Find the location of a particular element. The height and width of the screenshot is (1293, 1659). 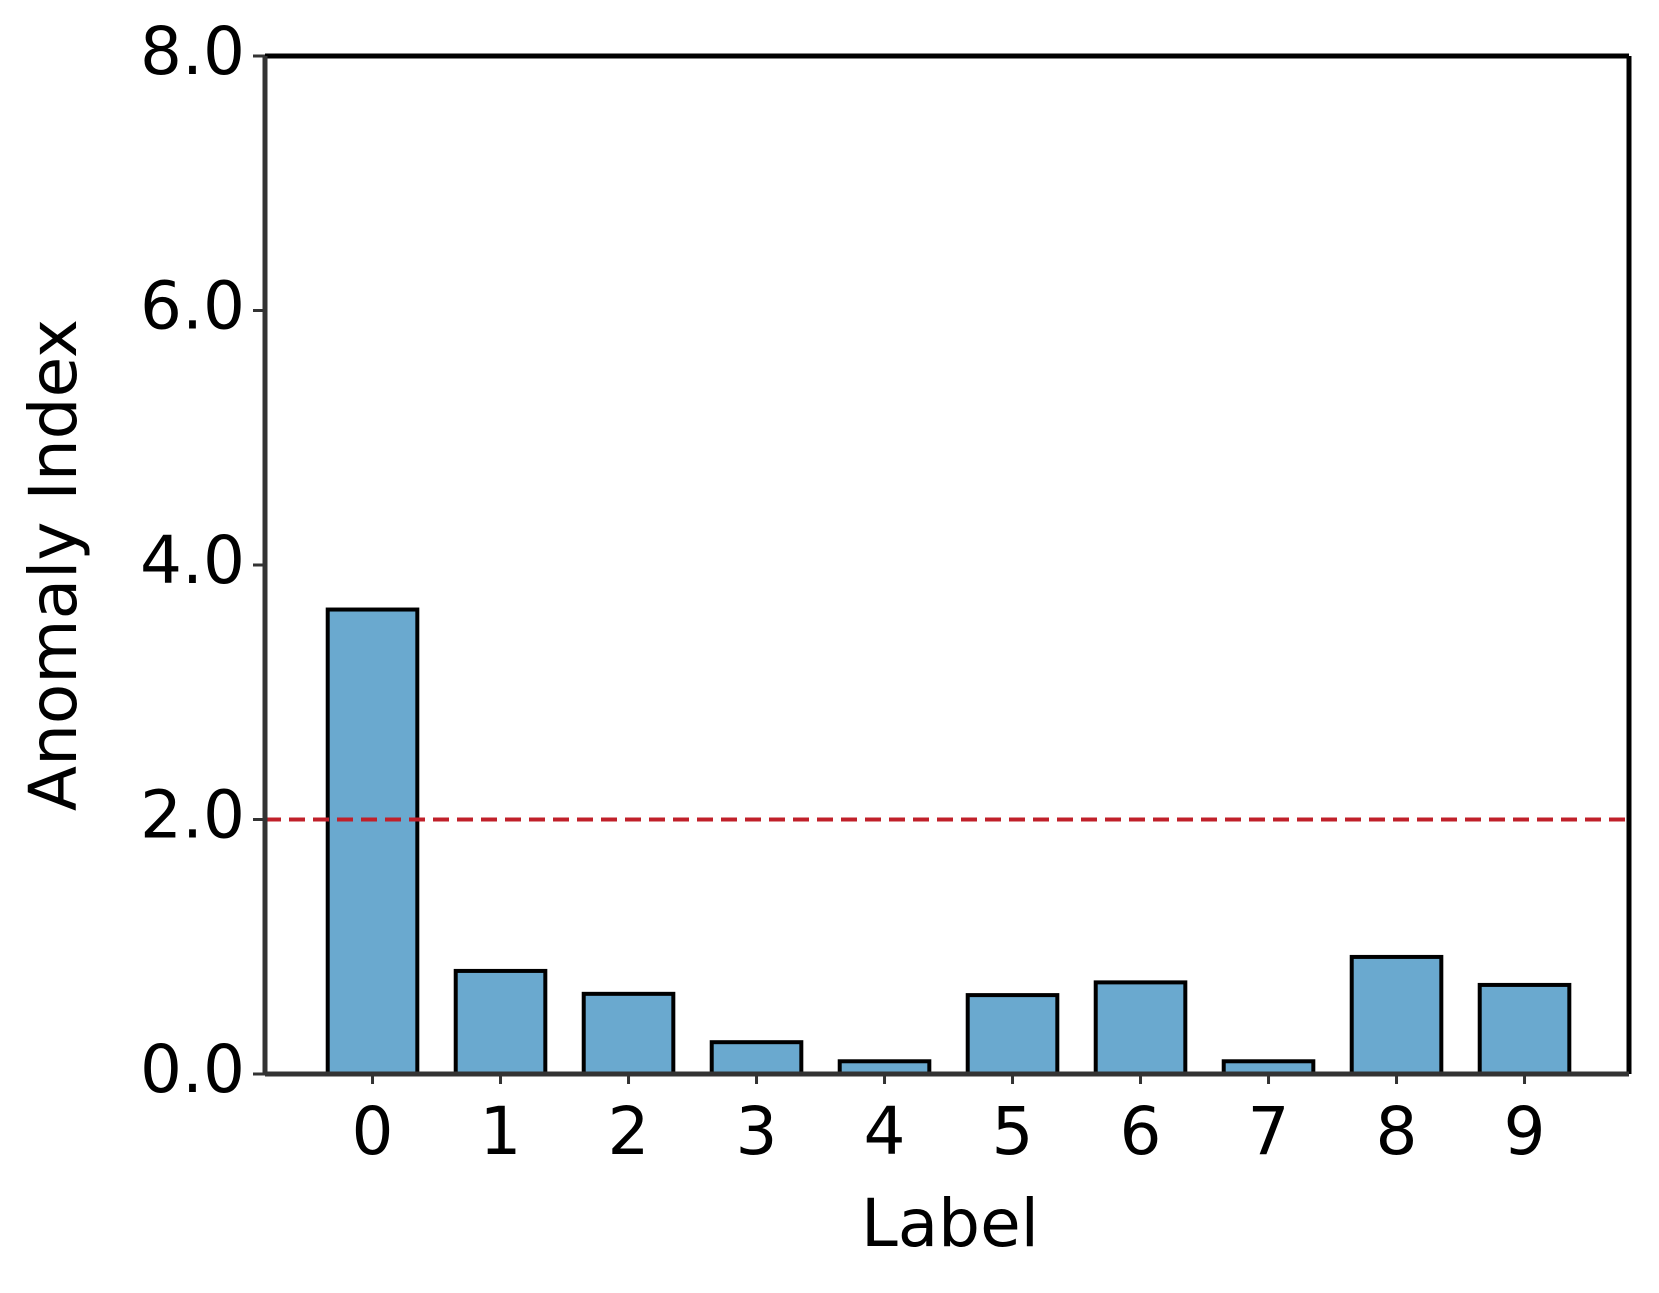

x-tick-label: 5 is located at coordinates (1013, 1131).